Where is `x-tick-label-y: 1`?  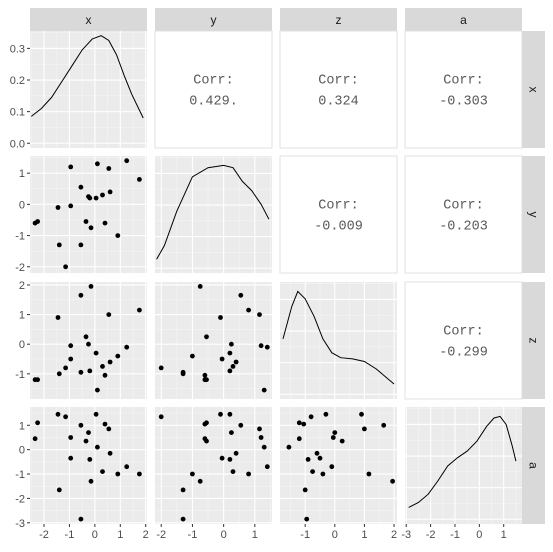
x-tick-label-y: 1 is located at coordinates (255, 535).